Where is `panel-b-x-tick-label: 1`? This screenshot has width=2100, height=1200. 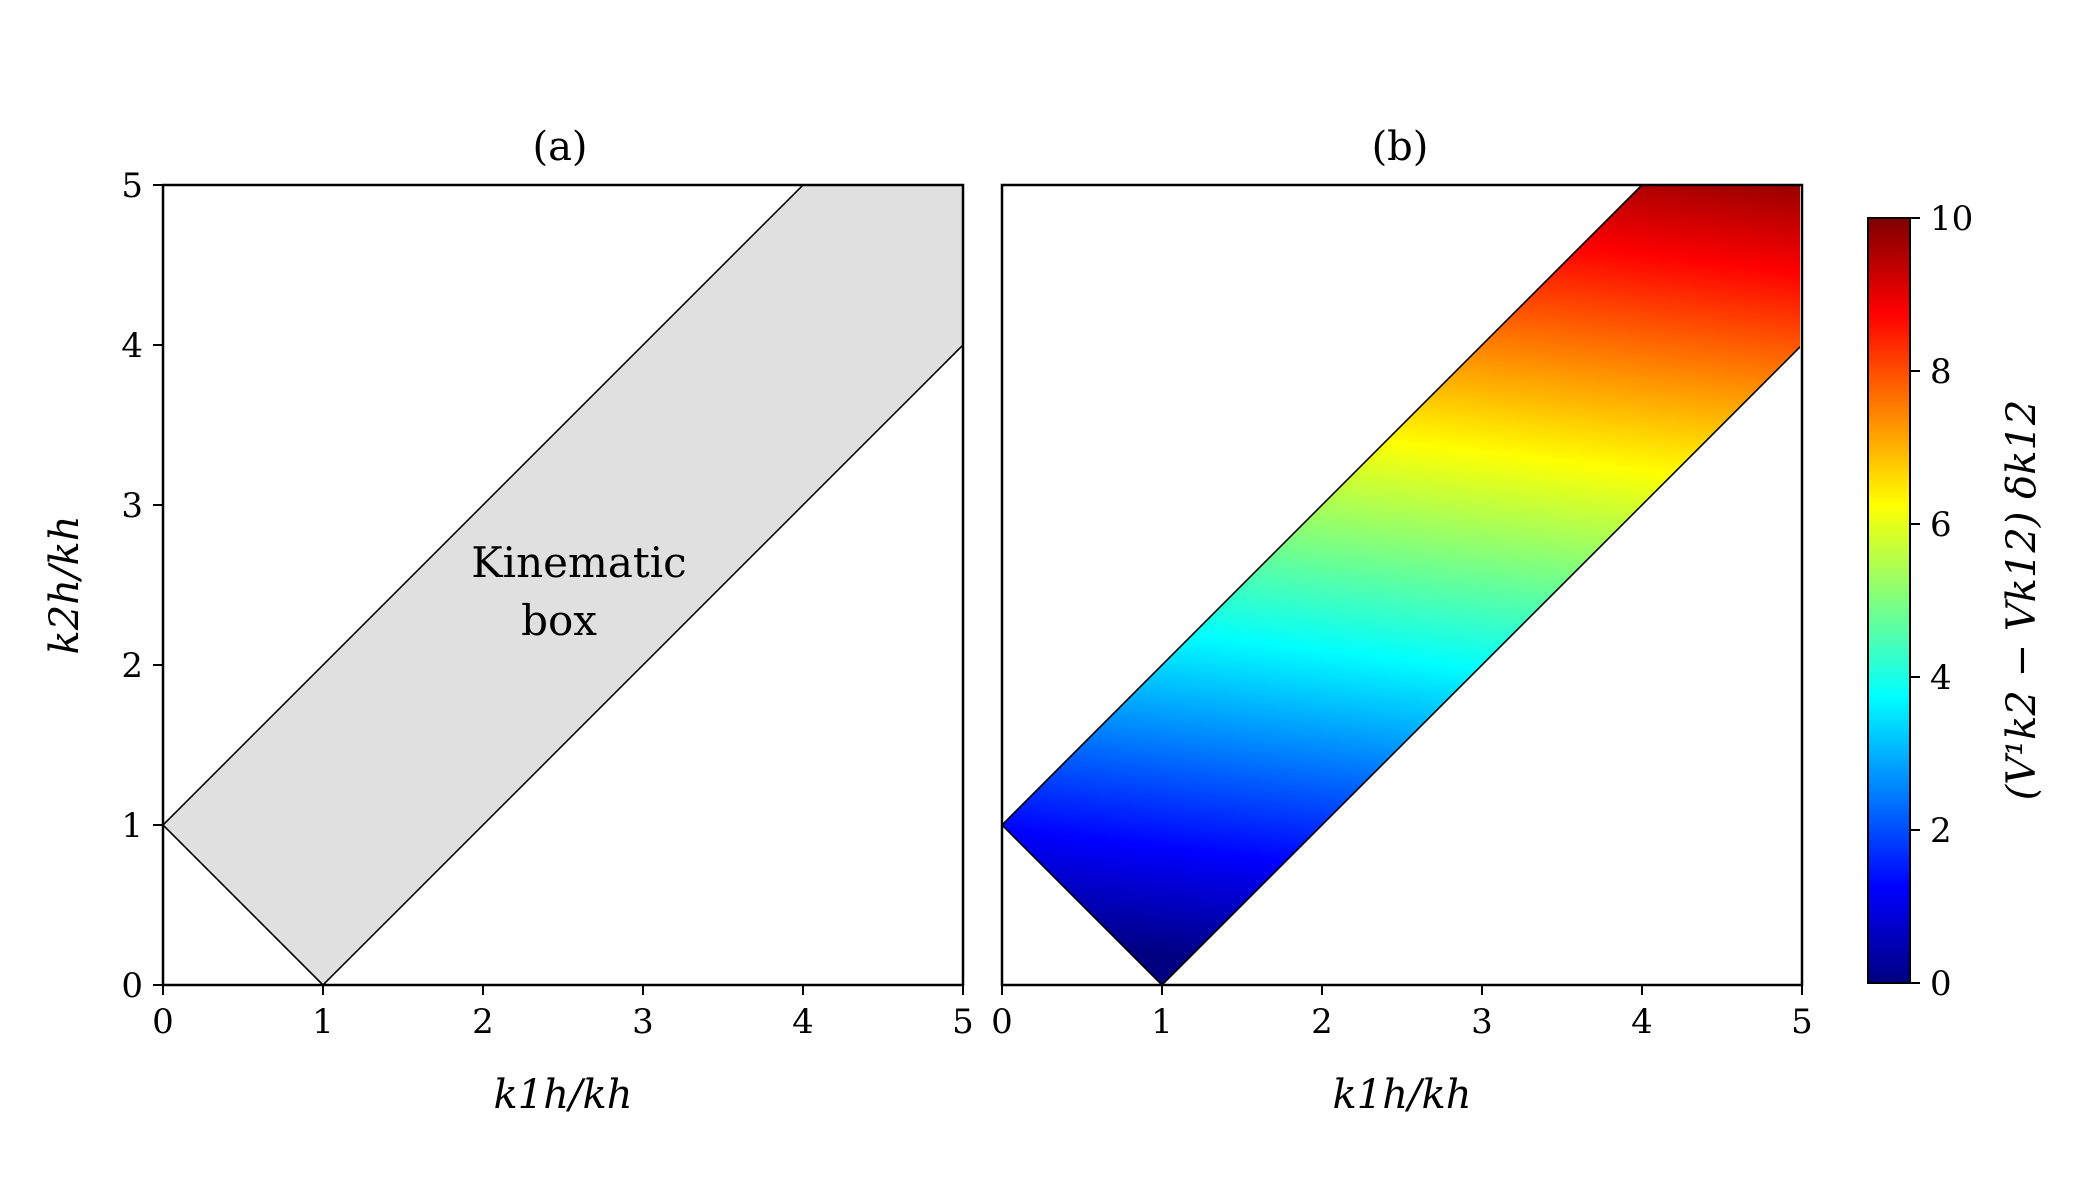
panel-b-x-tick-label: 1 is located at coordinates (1162, 1022).